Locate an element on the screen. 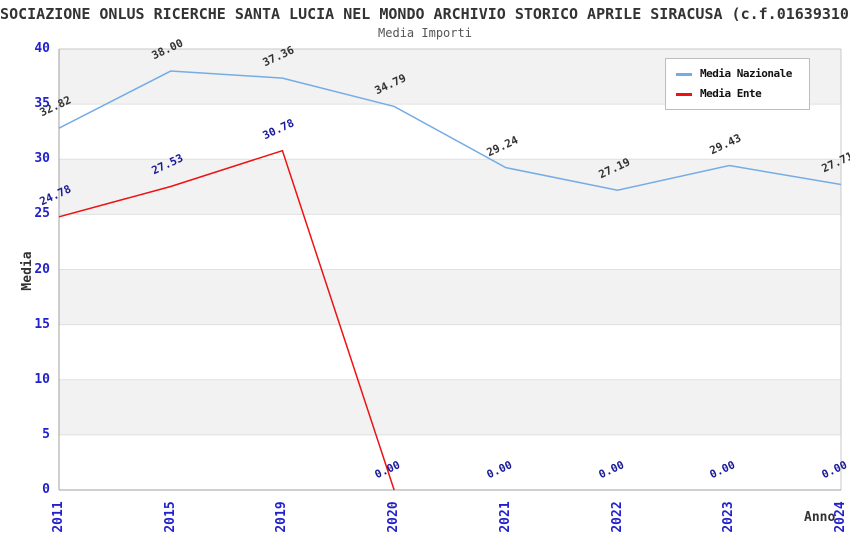 The image size is (850, 550). legend: Media Nazionale Media Ente is located at coordinates (737, 84).